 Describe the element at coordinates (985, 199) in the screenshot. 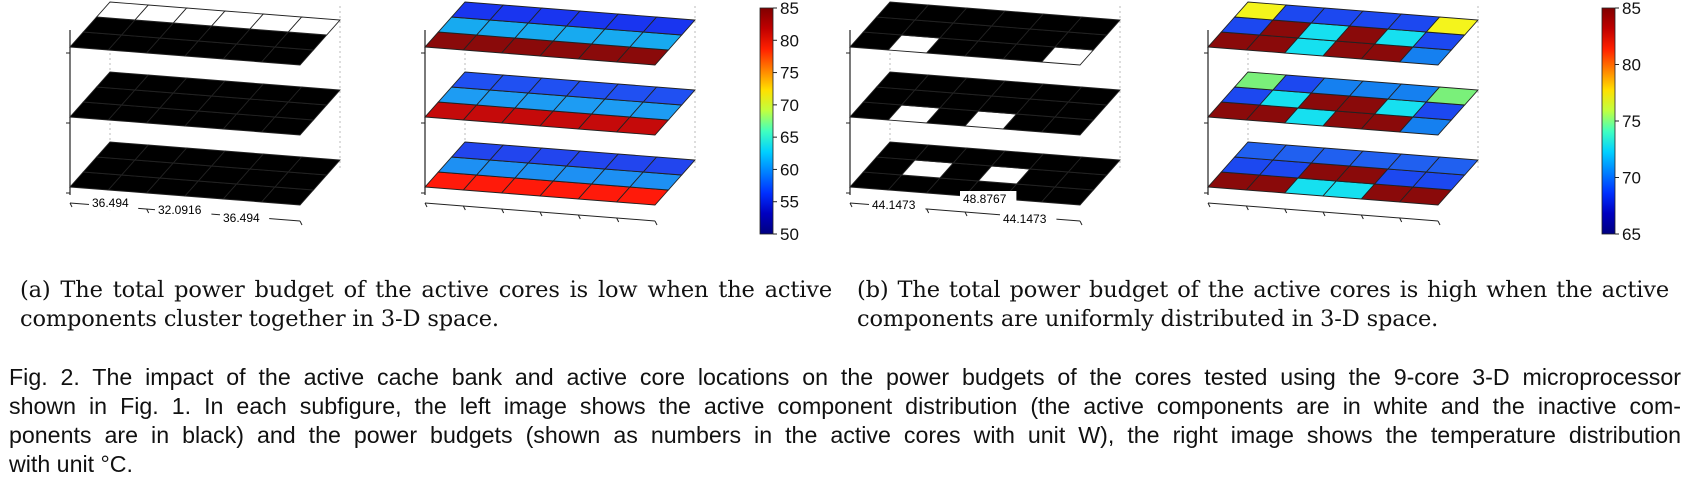

I see `power-label: 48.8767` at that location.